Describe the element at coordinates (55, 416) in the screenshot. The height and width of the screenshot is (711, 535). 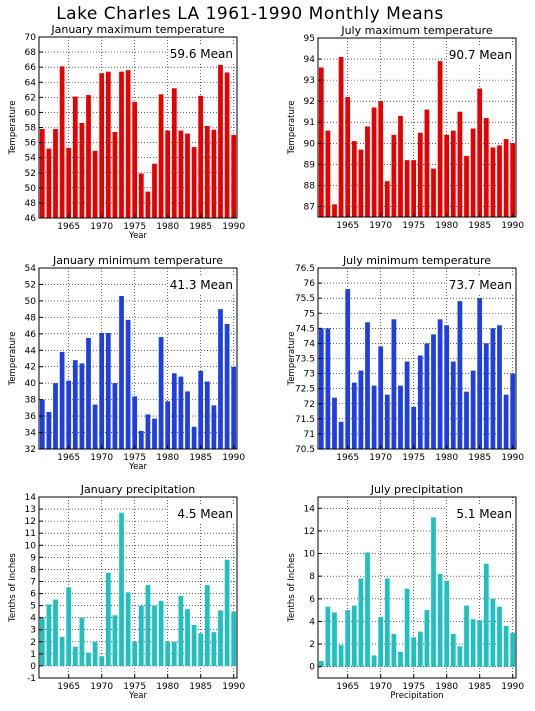
I see `chart-3-bar-1963` at that location.